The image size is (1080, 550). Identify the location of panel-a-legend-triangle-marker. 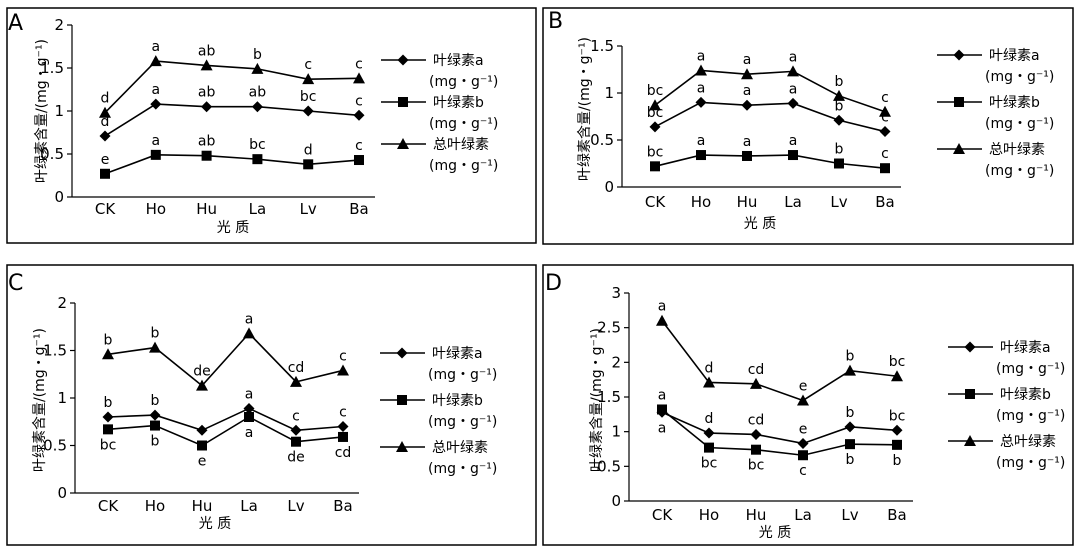
(403, 143).